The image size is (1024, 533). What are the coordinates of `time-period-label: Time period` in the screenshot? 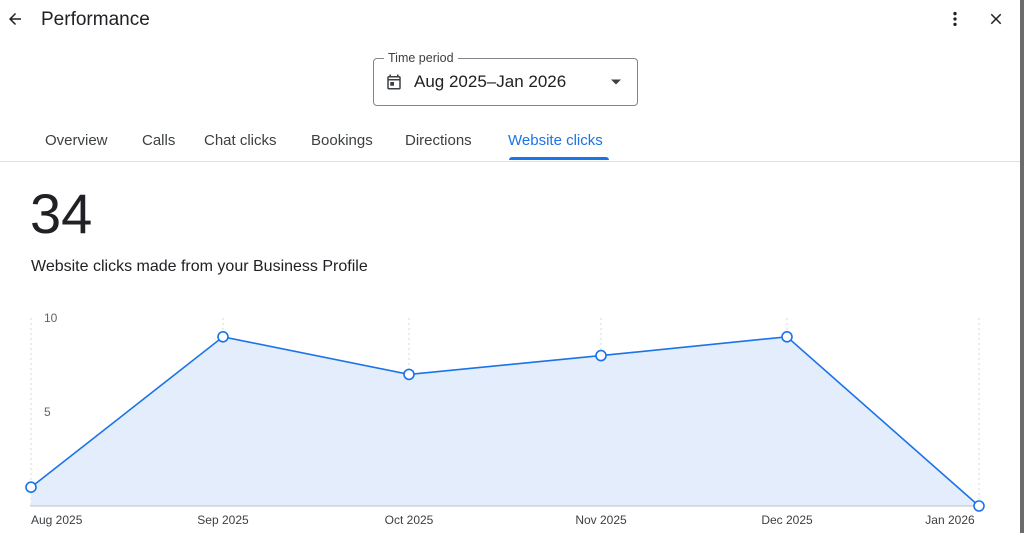 It's located at (421, 58).